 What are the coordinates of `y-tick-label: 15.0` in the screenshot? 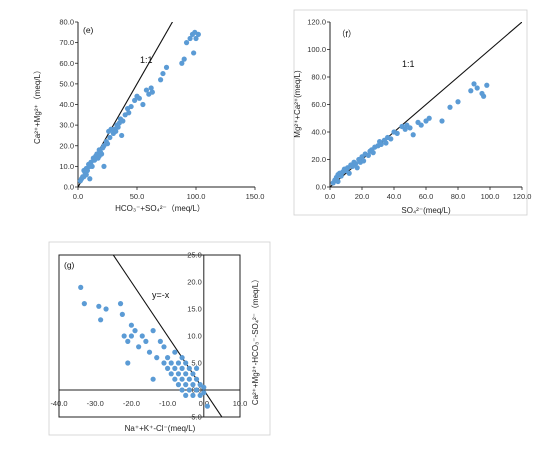 It's located at (194, 309).